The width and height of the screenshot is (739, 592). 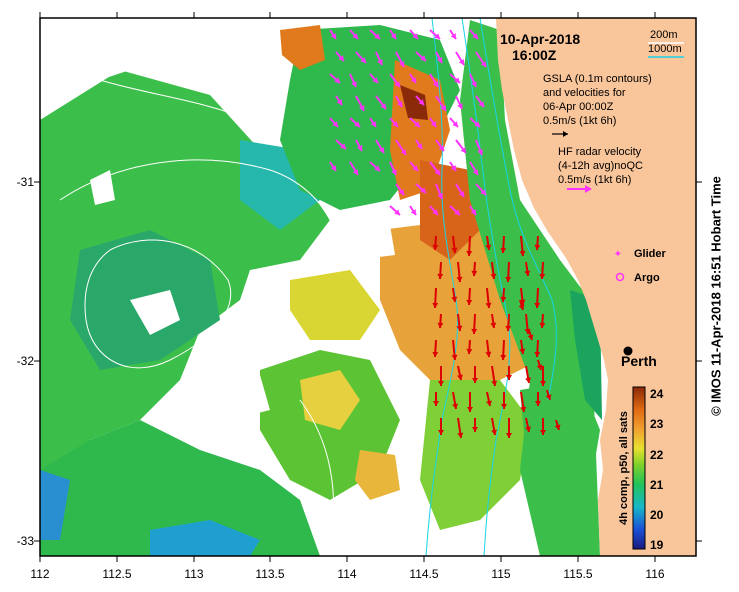 What do you see at coordinates (639, 361) in the screenshot?
I see `city-label: Perth` at bounding box center [639, 361].